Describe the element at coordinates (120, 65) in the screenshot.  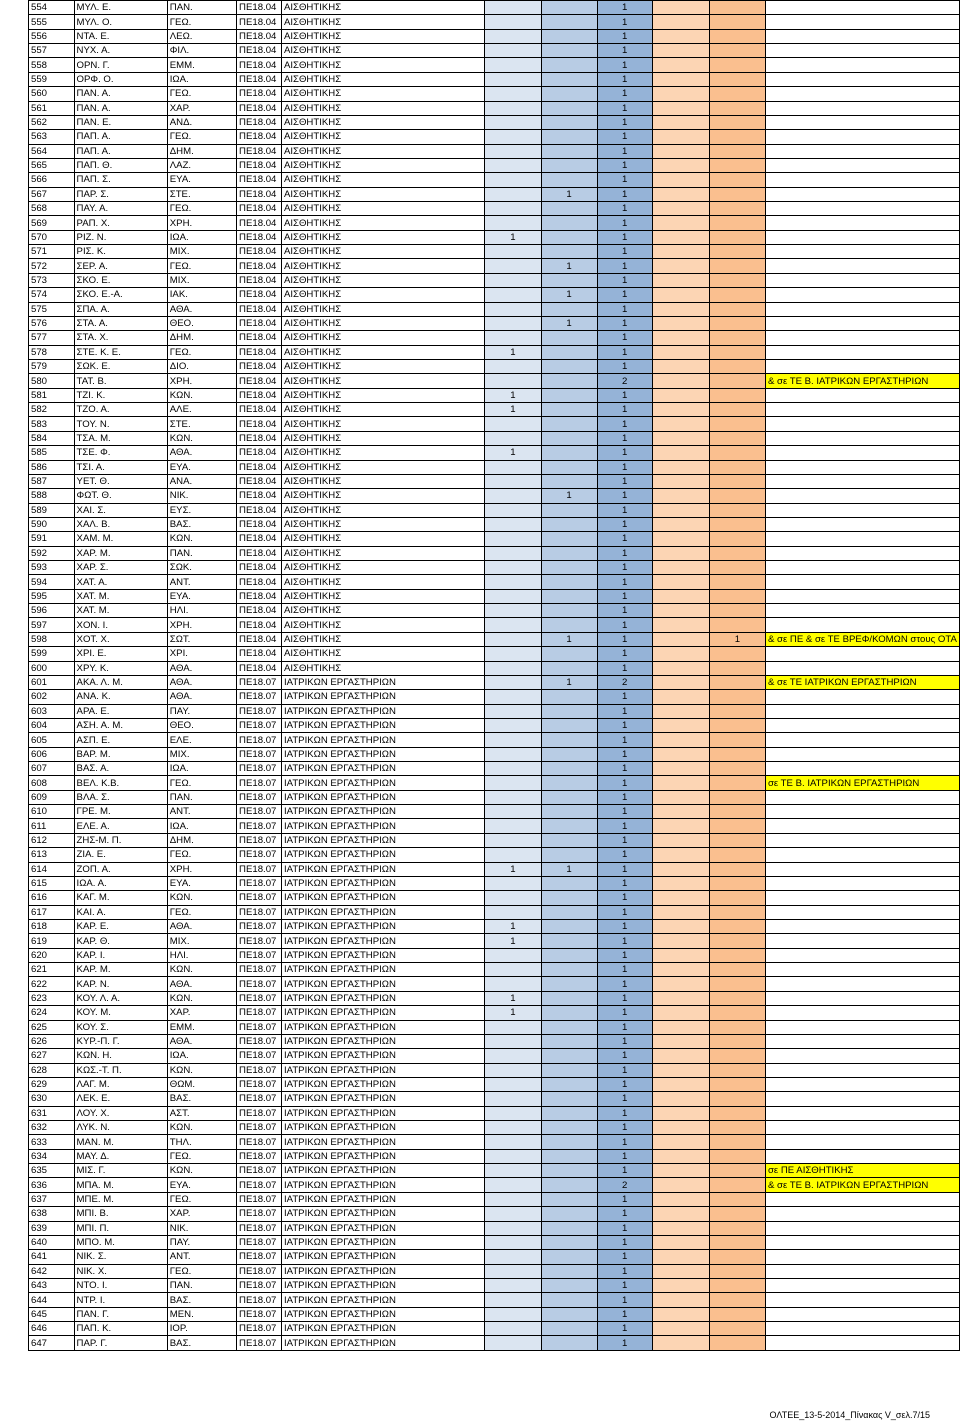
I see `cell-surname: ΟΡΝ. Γ.` at that location.